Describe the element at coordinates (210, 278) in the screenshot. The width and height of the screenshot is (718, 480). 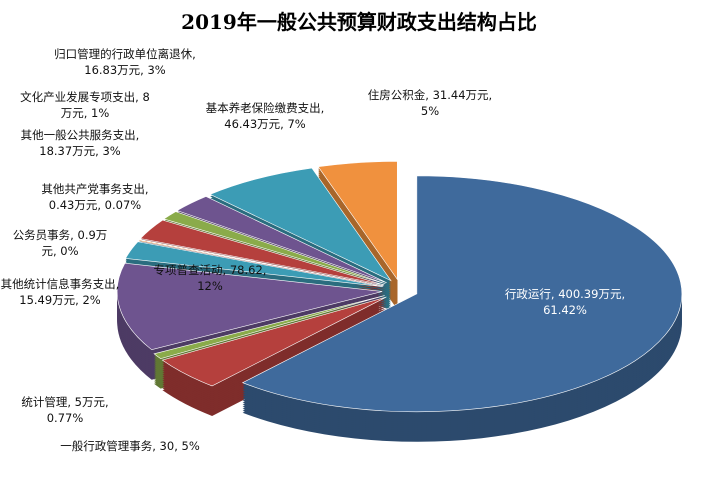
I see `data-label: 专项普查活动, 78.62, 12%` at that location.